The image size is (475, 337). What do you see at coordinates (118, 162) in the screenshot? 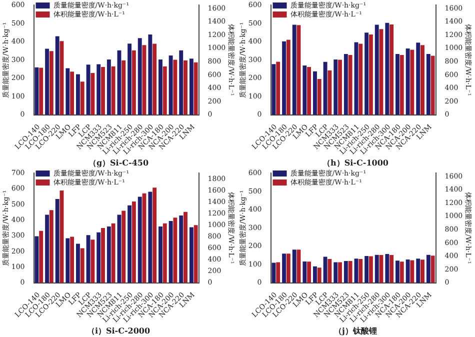
I see `text: （g）Si-C-450` at bounding box center [118, 162].